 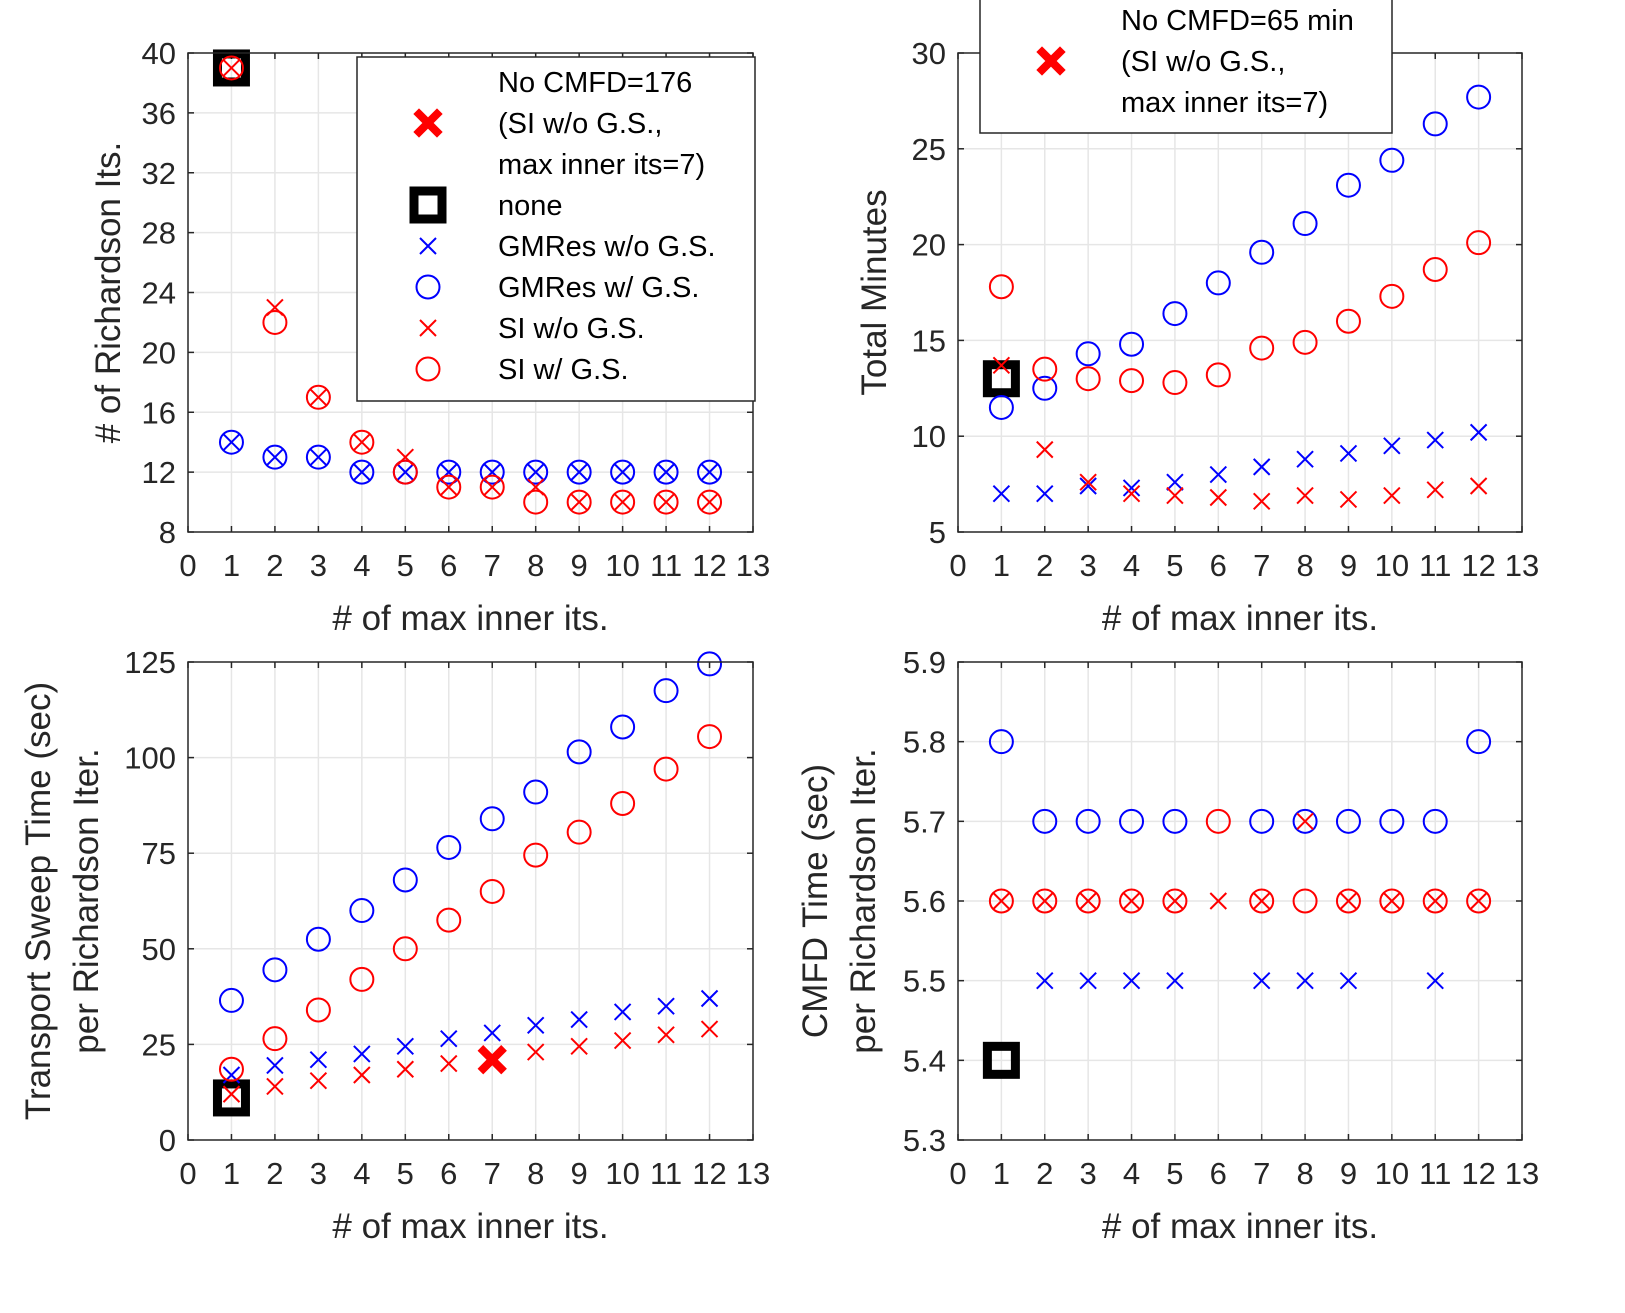 I want to click on x-tick-label: 4, so click(x=361, y=565).